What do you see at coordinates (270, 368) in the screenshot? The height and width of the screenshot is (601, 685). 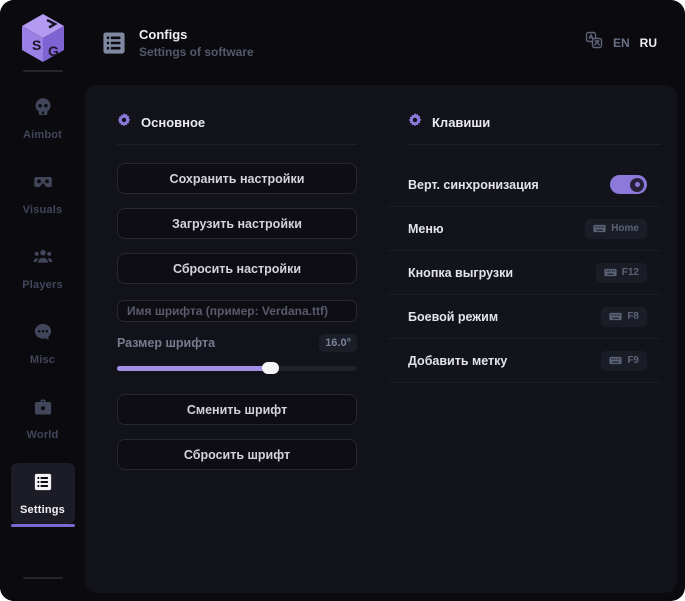 I see `slider-knob` at bounding box center [270, 368].